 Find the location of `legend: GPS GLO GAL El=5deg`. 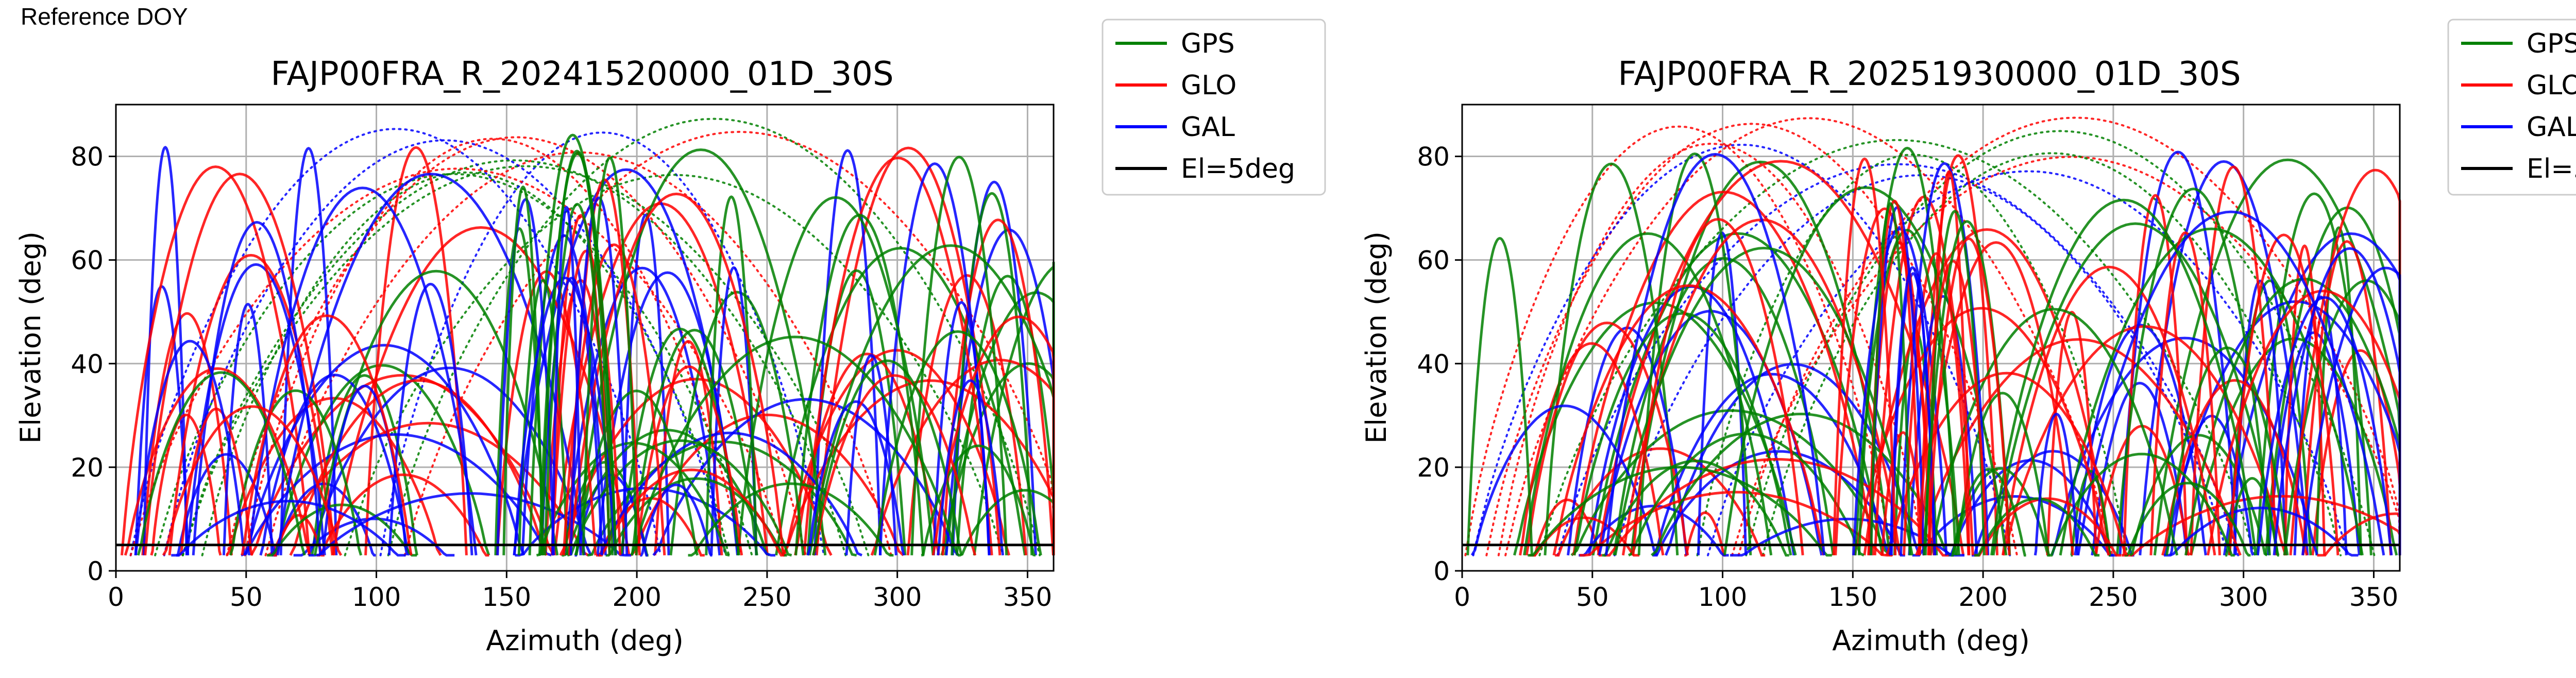

legend: GPS GLO GAL El=5deg is located at coordinates (1214, 107).